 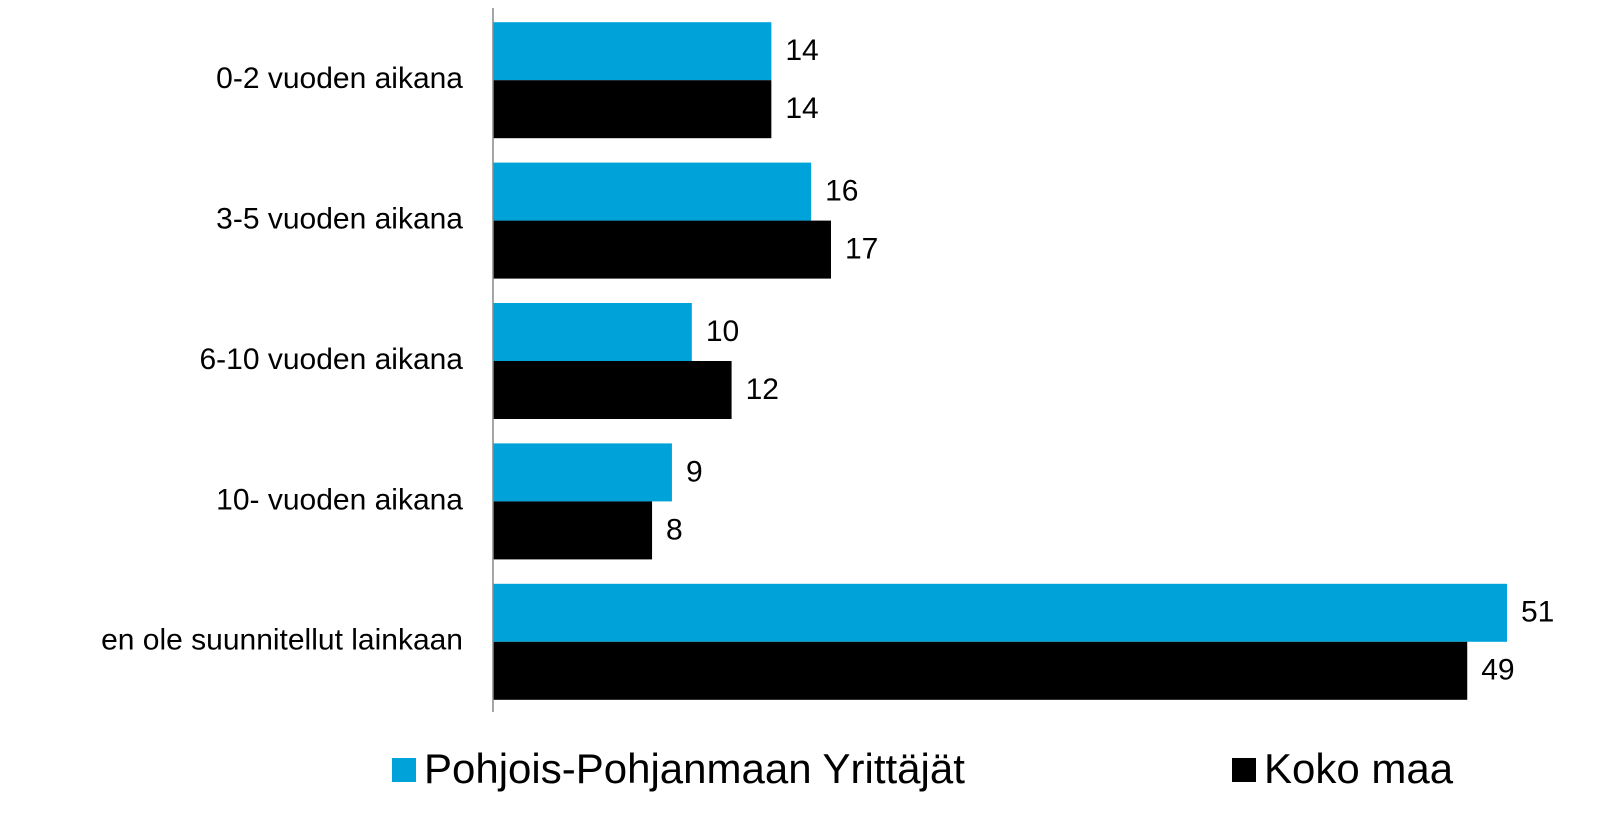 What do you see at coordinates (1537, 612) in the screenshot?
I see `data-label: 51` at bounding box center [1537, 612].